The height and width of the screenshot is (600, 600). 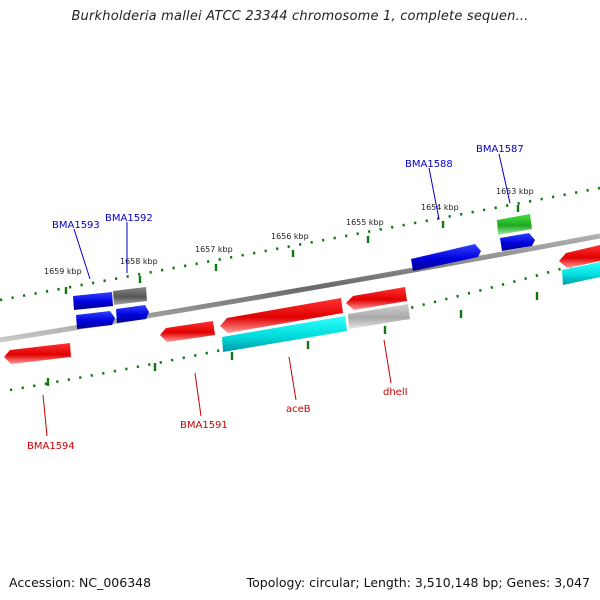 I want to click on rna-feature, so click(x=514, y=224).